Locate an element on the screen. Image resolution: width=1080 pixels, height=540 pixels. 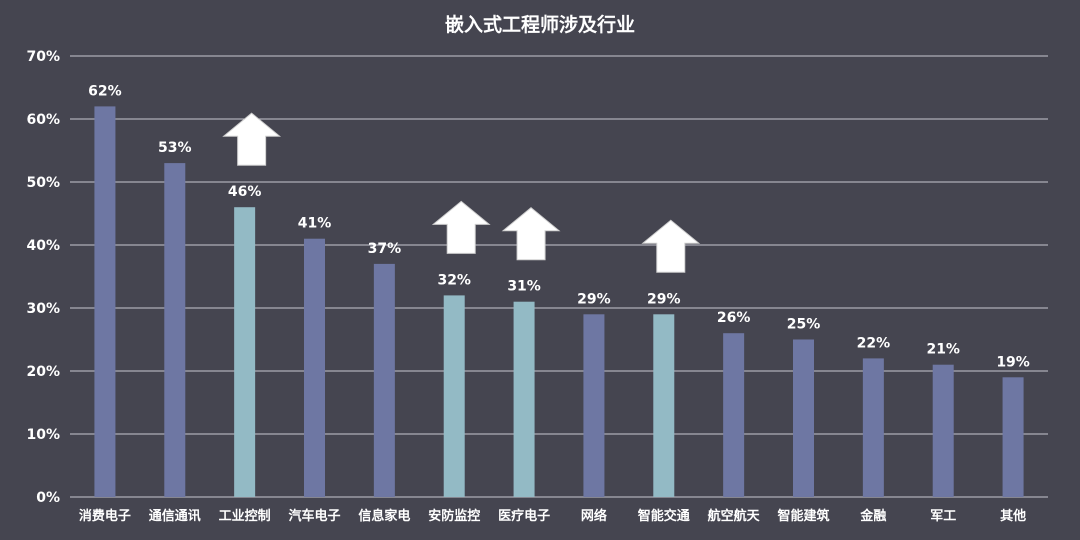
y-tick-label: 30% is located at coordinates (43, 309).